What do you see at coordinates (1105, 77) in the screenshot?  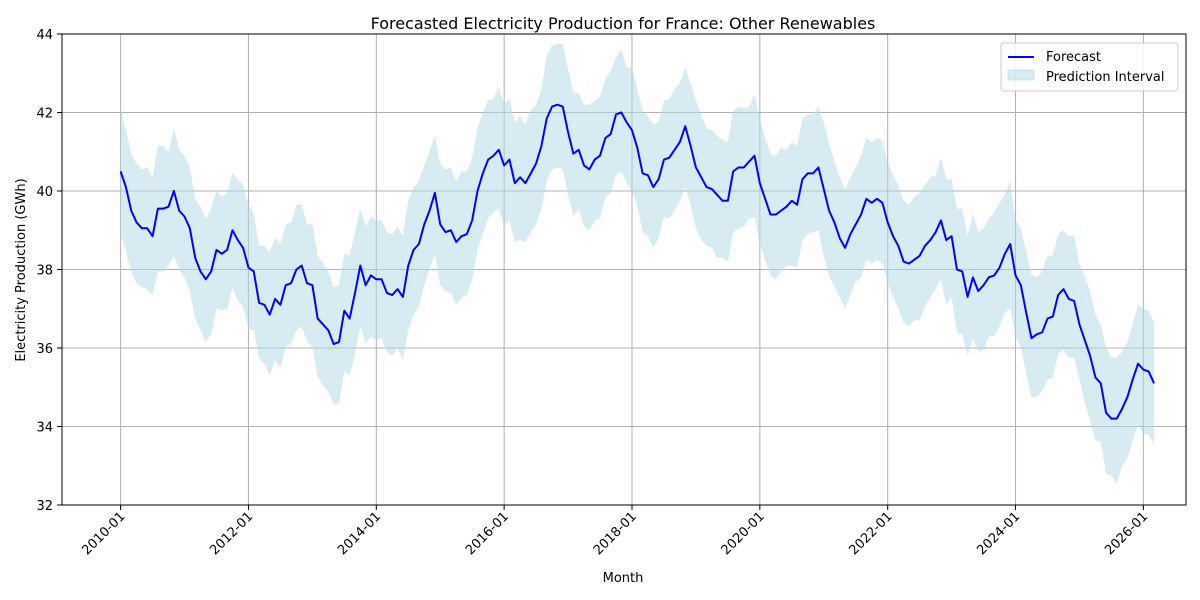 I see `legend-interval-label: Prediction Interval` at bounding box center [1105, 77].